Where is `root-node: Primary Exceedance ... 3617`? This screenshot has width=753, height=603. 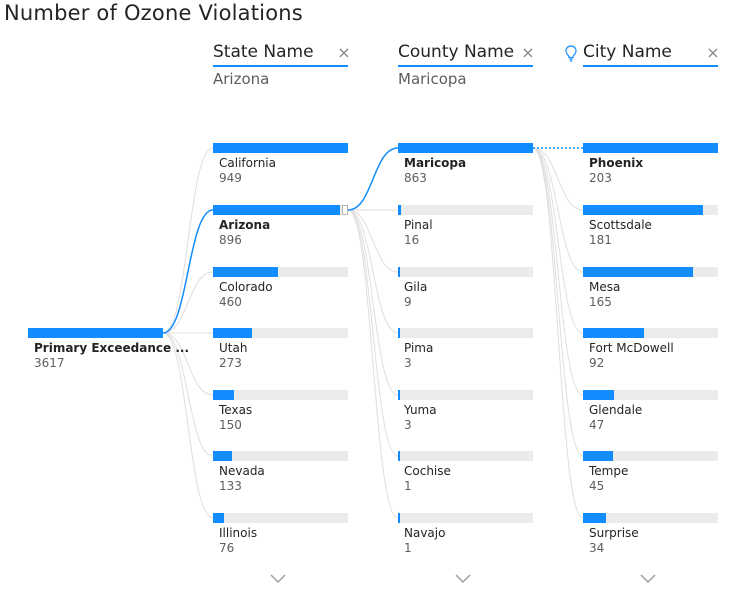
root-node: Primary Exceedance ... 3617 is located at coordinates (108, 353).